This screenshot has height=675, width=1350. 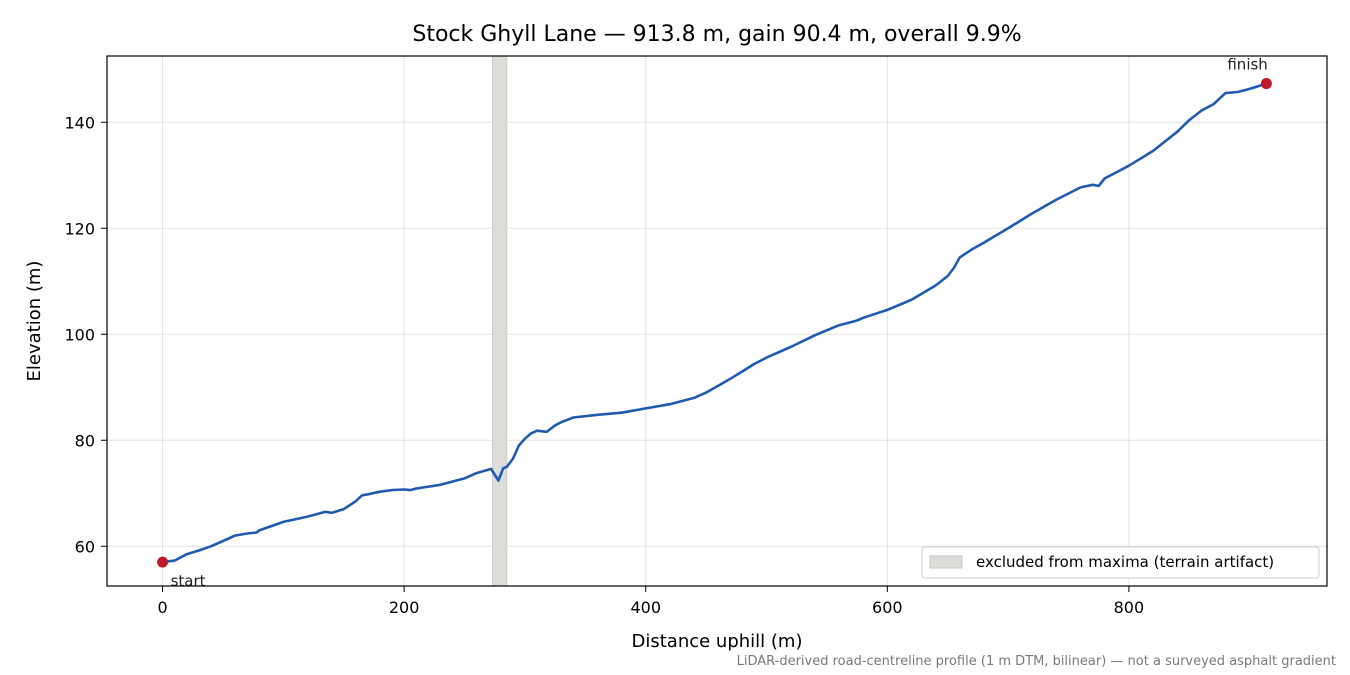 What do you see at coordinates (34, 321) in the screenshot?
I see `y-axis-label: Elevation (m)` at bounding box center [34, 321].